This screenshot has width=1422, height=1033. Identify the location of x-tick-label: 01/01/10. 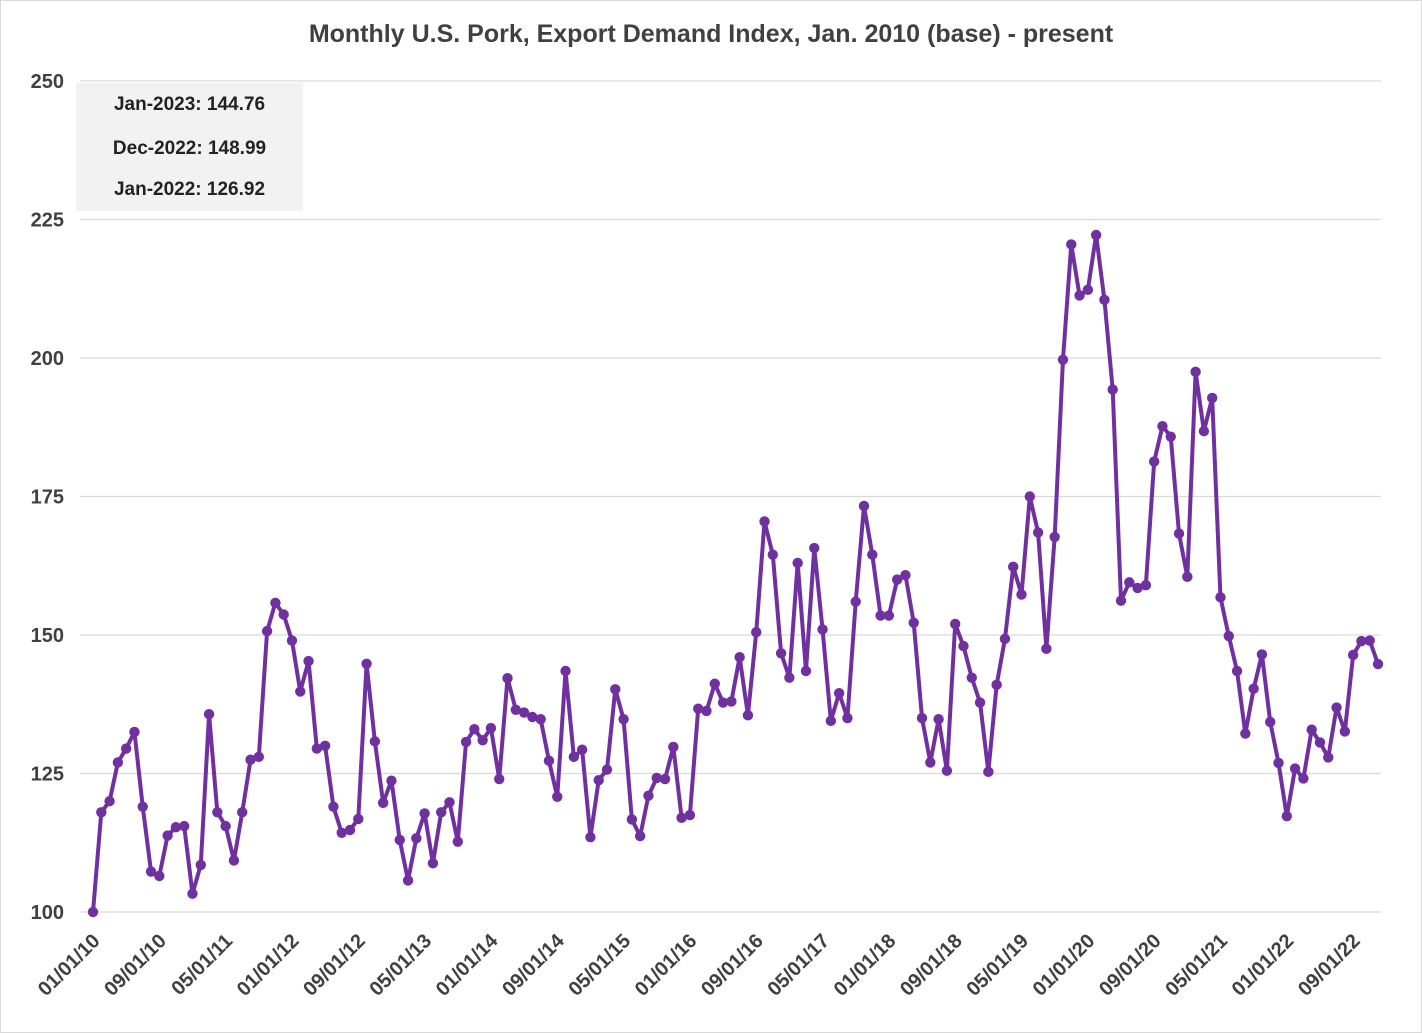
(69, 965).